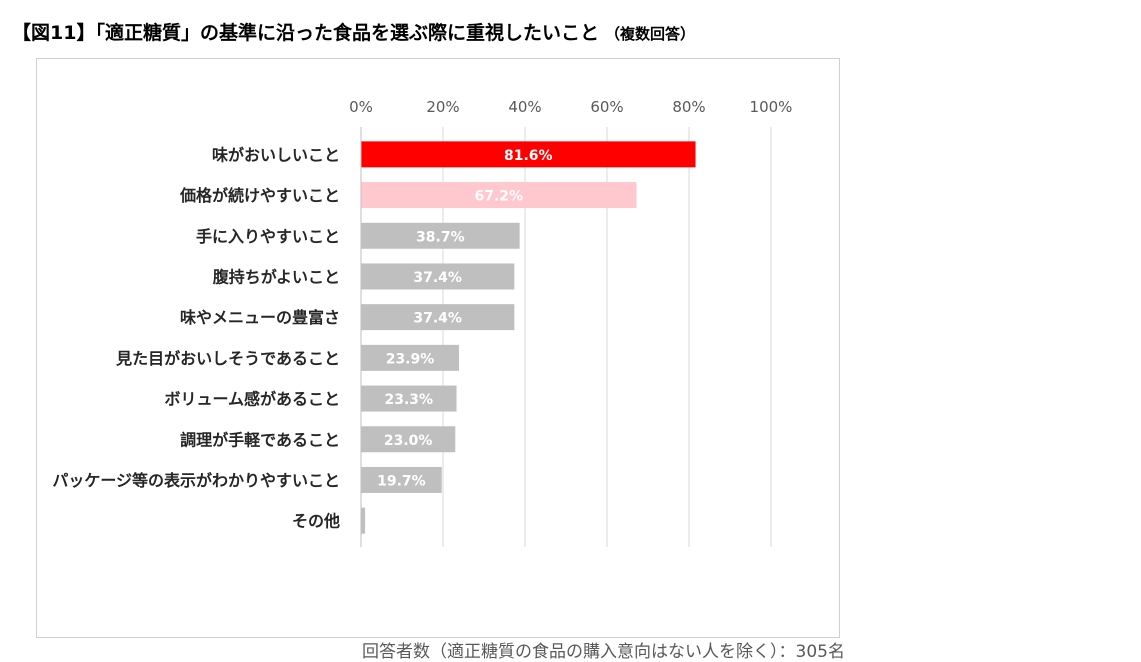 The image size is (1141, 662). Describe the element at coordinates (606, 107) in the screenshot. I see `x-tick-label: 60%` at that location.